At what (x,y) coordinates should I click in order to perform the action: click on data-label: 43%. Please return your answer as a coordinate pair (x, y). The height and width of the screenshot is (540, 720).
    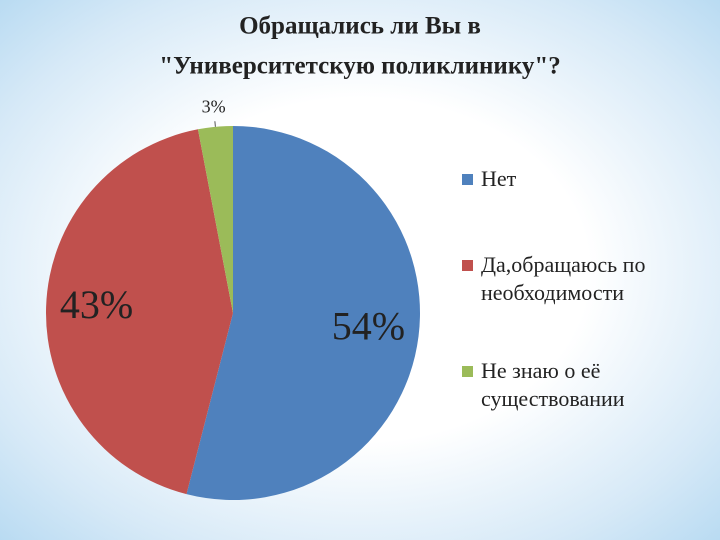
    Looking at the image, I should click on (96, 304).